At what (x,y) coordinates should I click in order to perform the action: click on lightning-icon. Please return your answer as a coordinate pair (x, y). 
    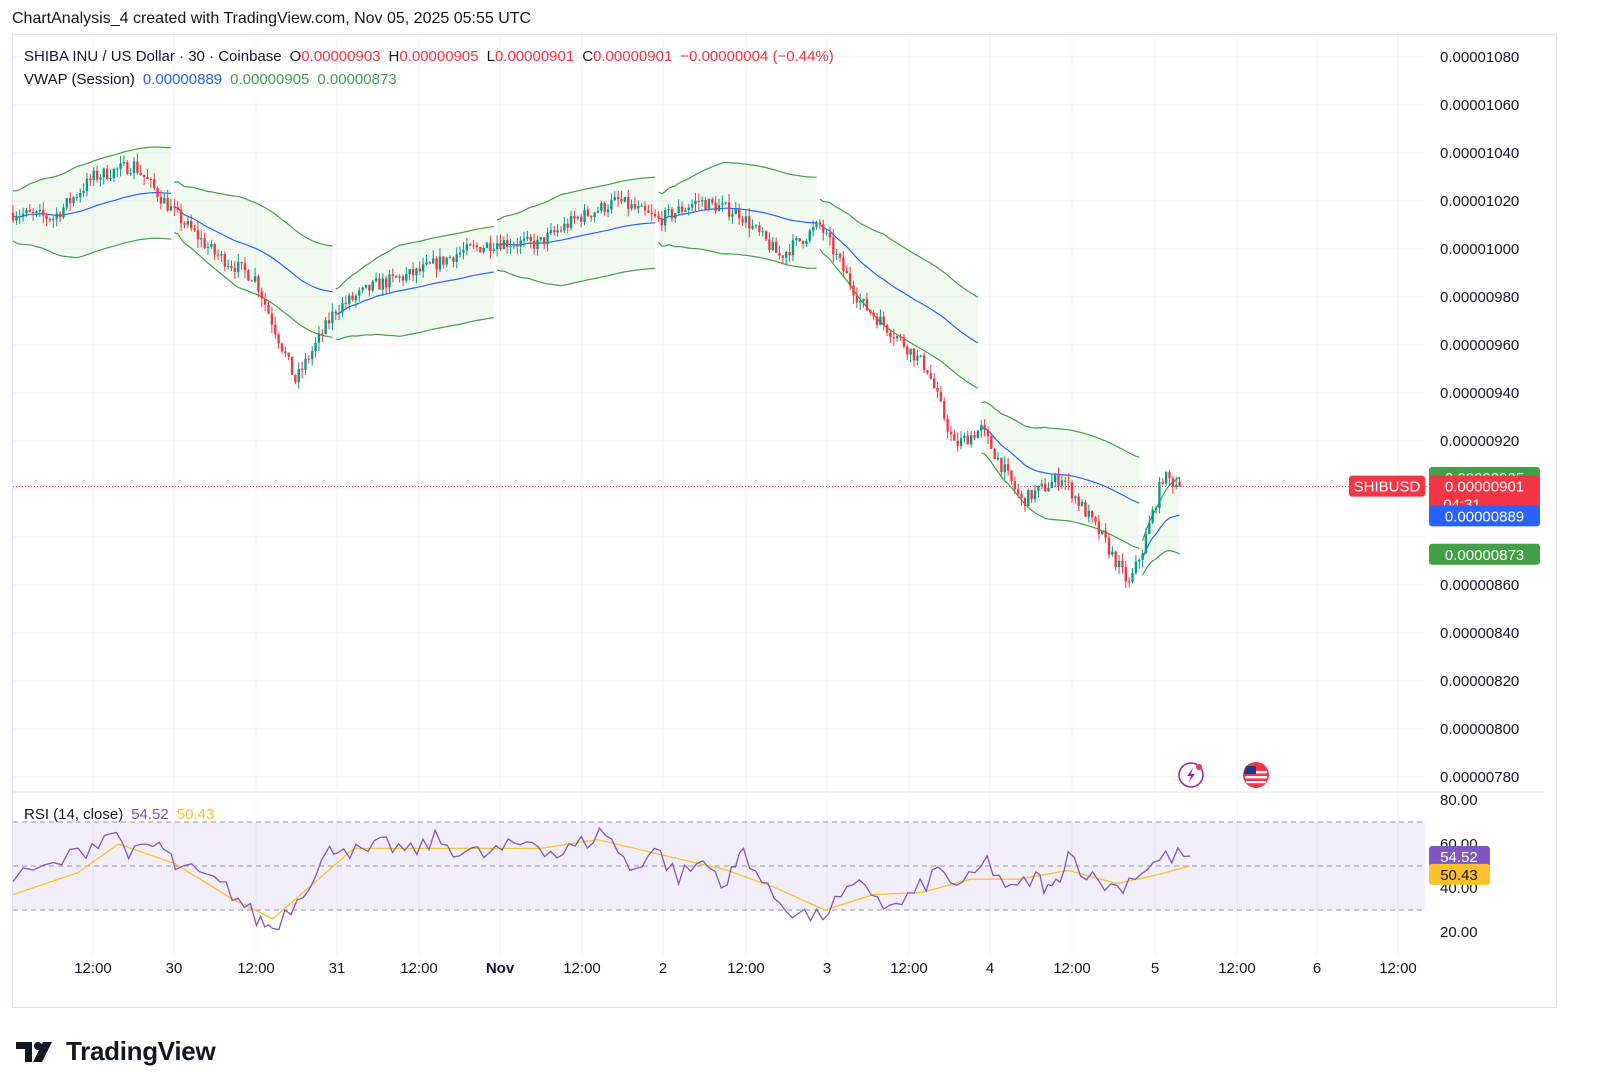
    Looking at the image, I should click on (1191, 775).